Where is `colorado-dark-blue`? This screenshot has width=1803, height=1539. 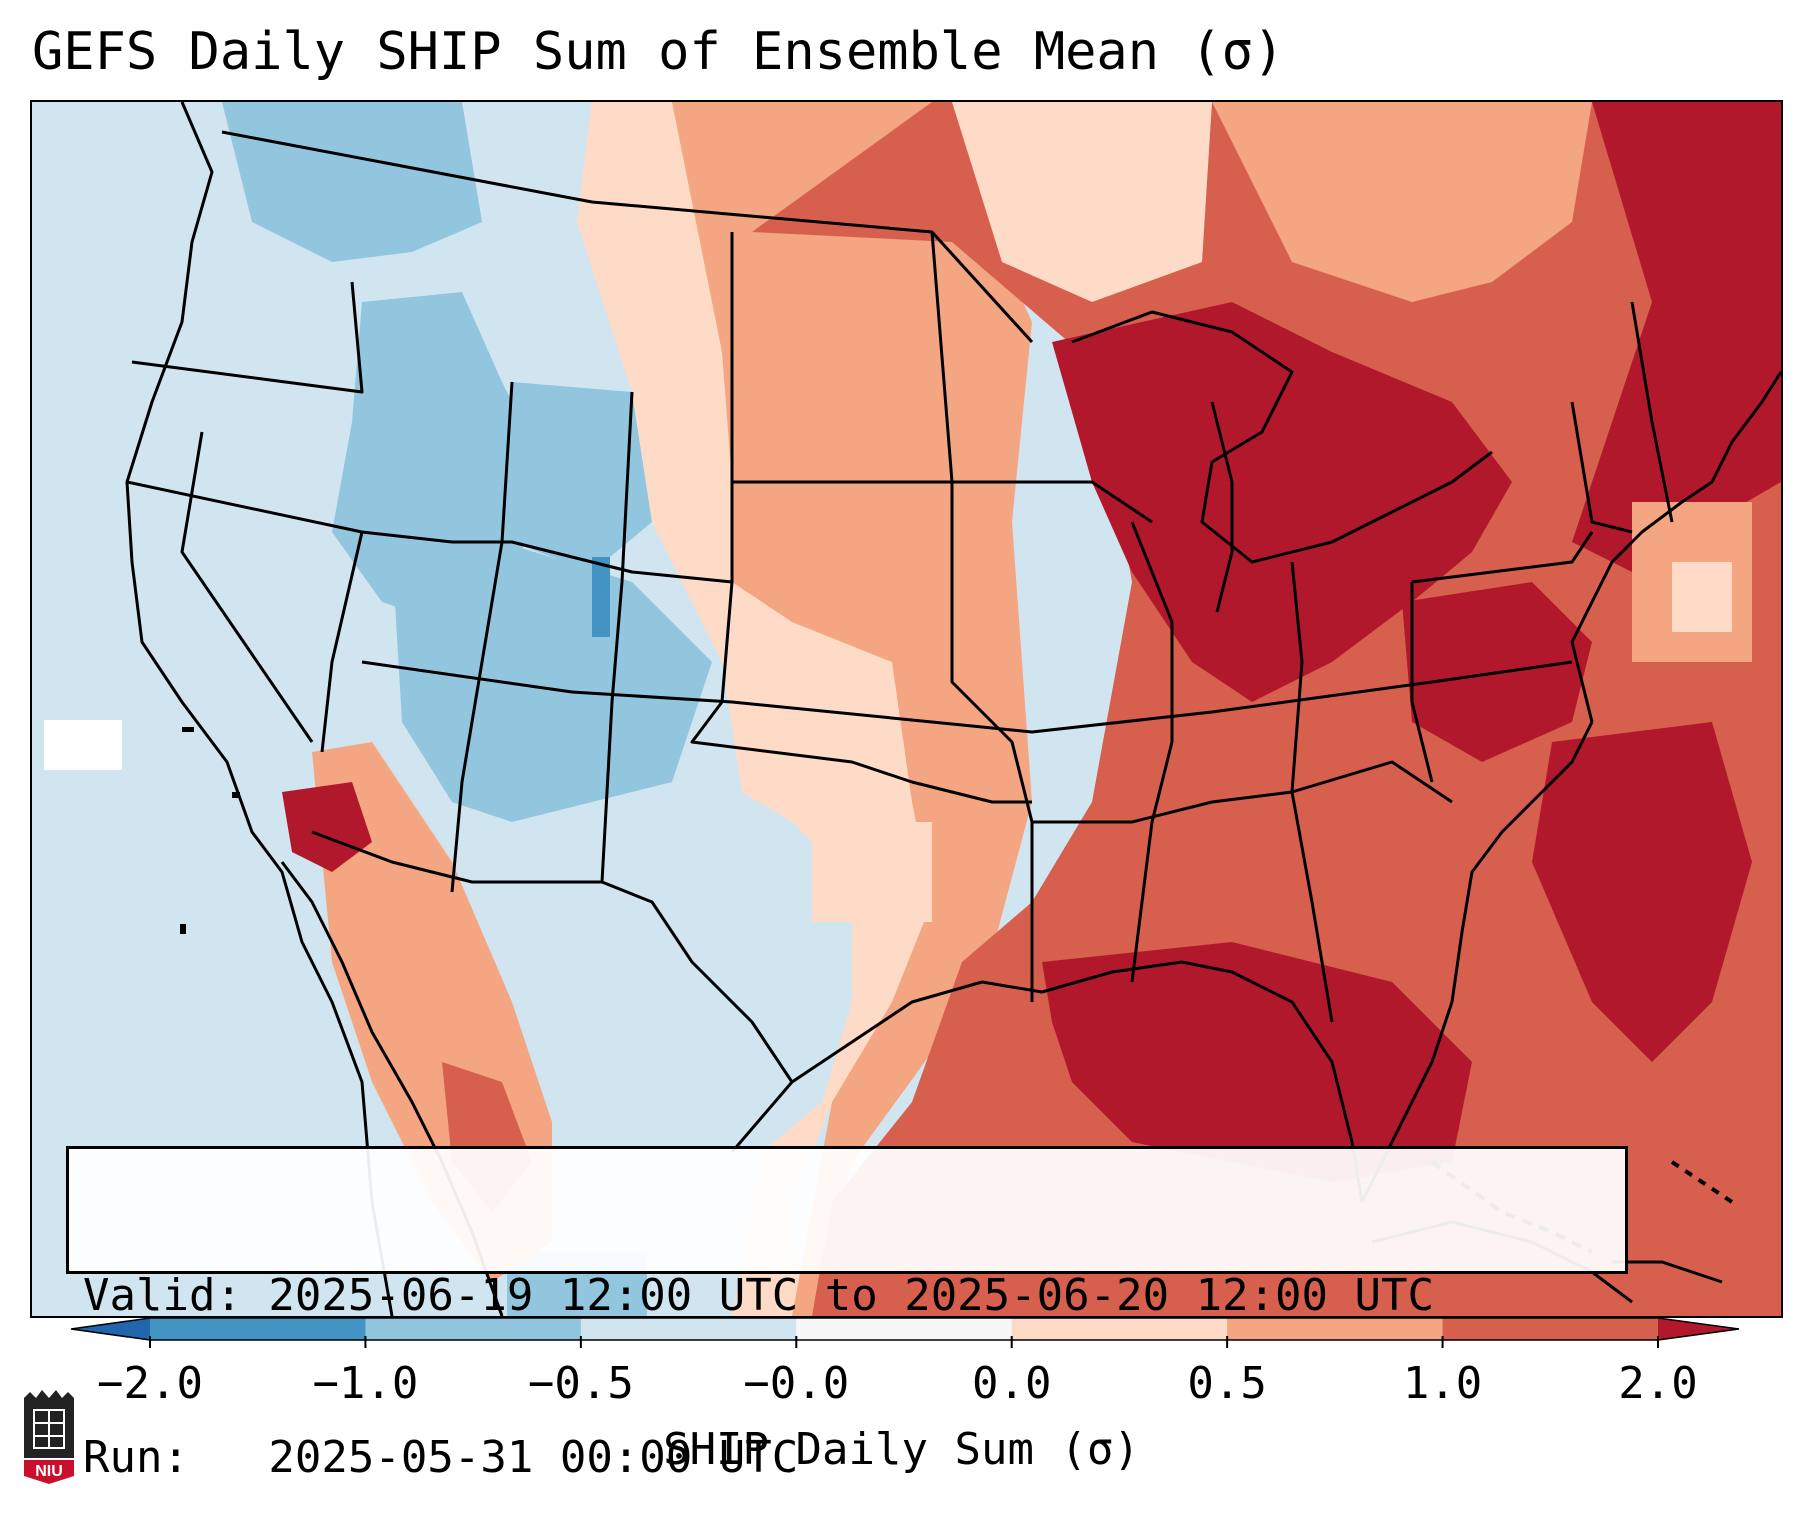
colorado-dark-blue is located at coordinates (601, 597).